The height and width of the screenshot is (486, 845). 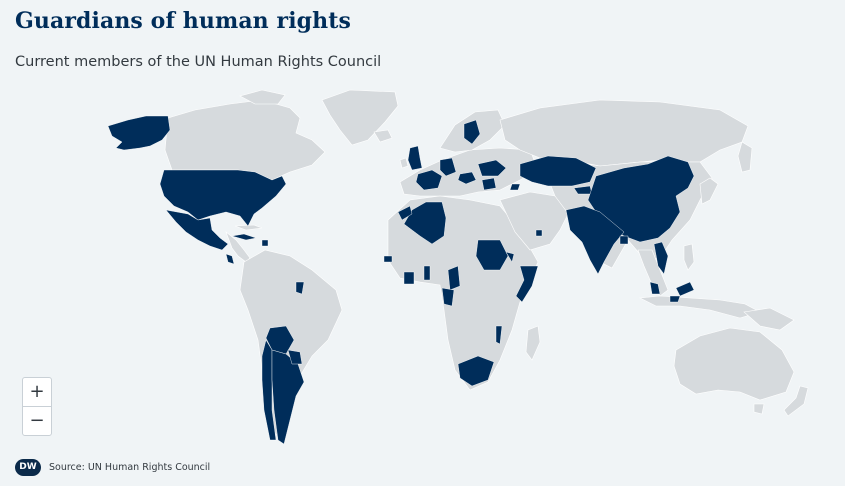 What do you see at coordinates (383, 136) in the screenshot?
I see `land-iceland` at bounding box center [383, 136].